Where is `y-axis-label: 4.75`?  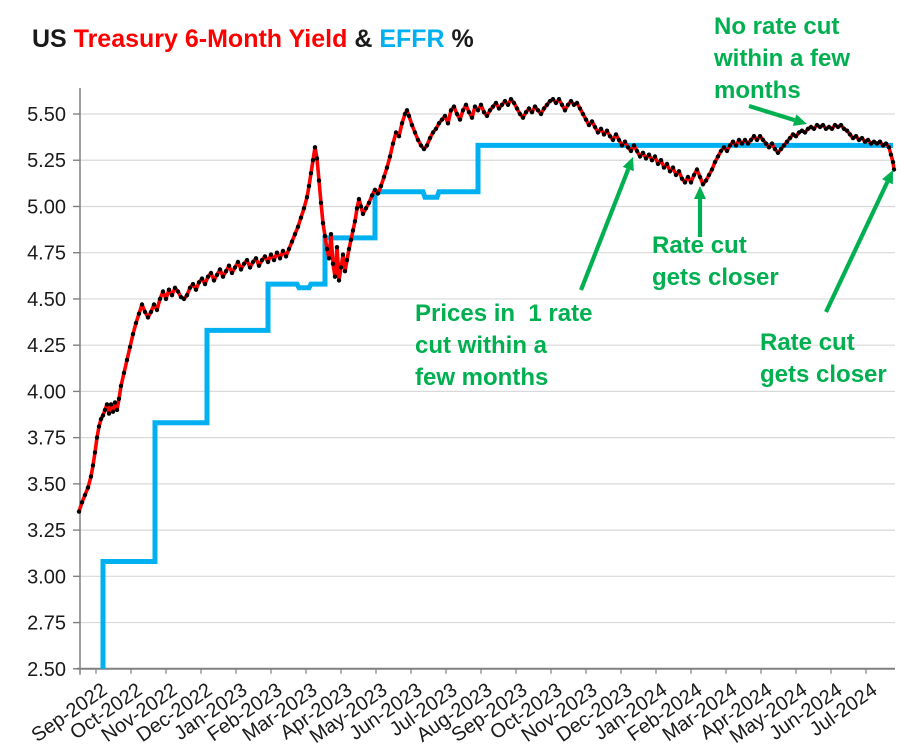 y-axis-label: 4.75 is located at coordinates (46, 254).